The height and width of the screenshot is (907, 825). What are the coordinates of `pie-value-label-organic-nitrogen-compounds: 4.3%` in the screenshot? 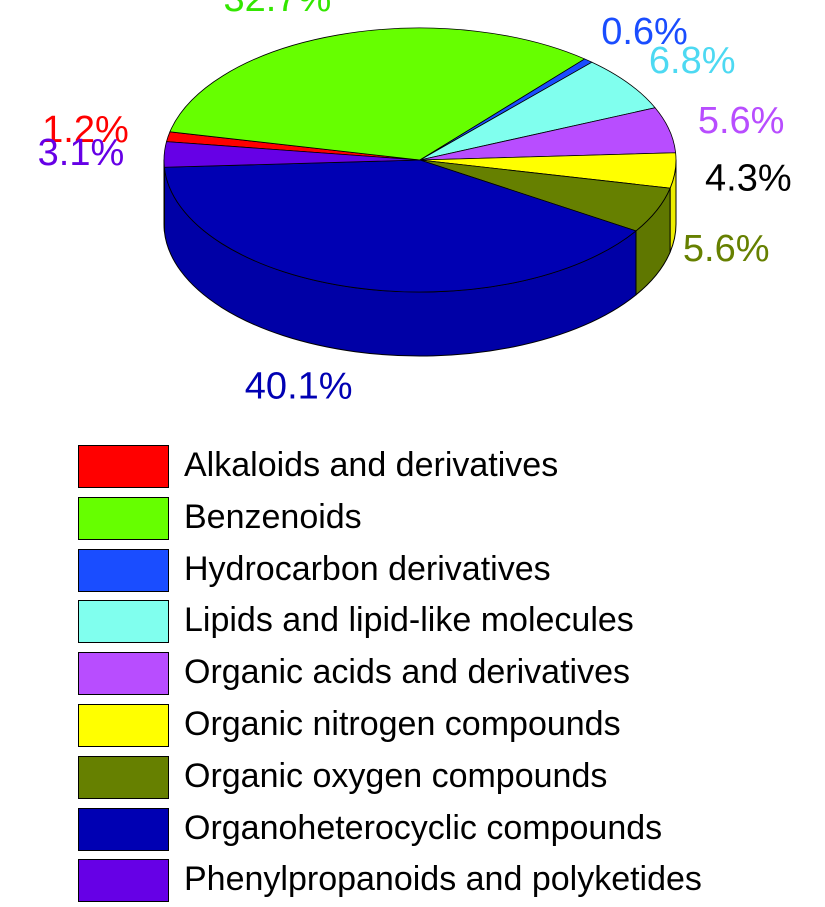 It's located at (748, 179).